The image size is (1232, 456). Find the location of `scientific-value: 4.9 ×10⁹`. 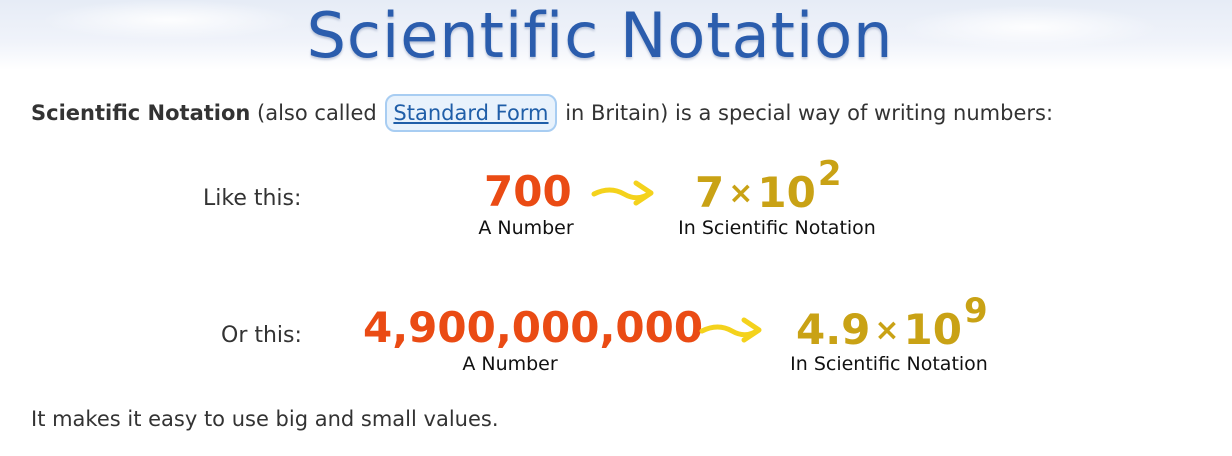

scientific-value: 4.9 ×10⁹ is located at coordinates (892, 324).